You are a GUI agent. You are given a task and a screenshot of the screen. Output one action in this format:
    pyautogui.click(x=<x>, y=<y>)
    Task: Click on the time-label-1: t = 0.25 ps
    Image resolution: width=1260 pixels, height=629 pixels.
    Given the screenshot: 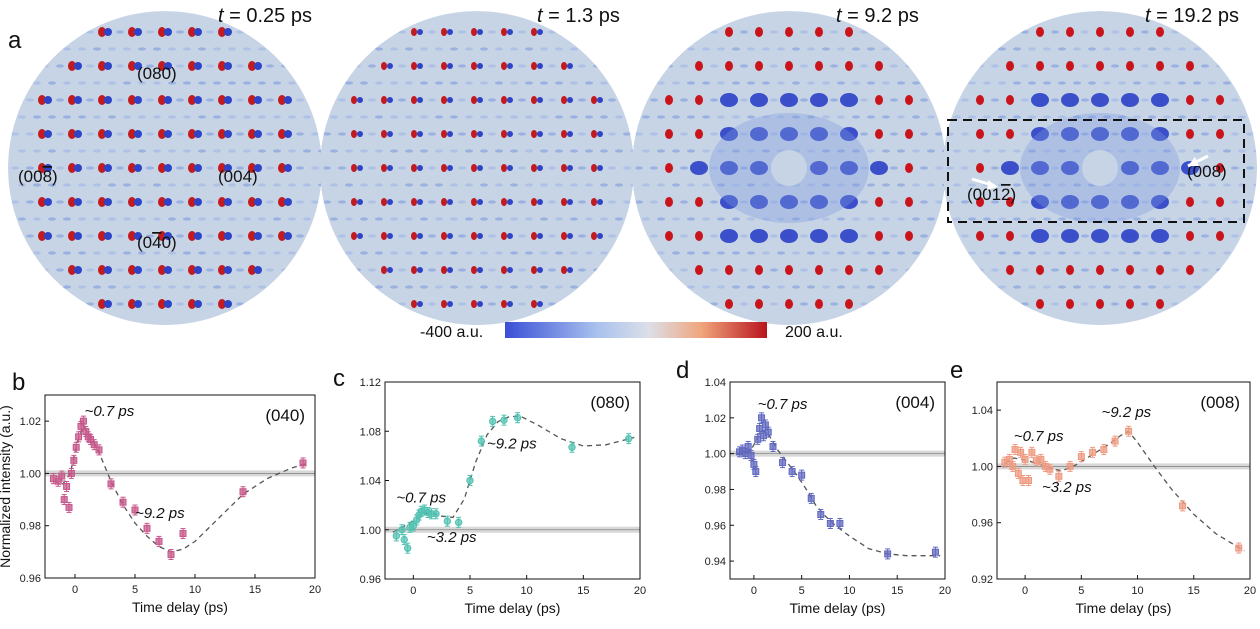 What is the action you would take?
    pyautogui.click(x=265, y=16)
    